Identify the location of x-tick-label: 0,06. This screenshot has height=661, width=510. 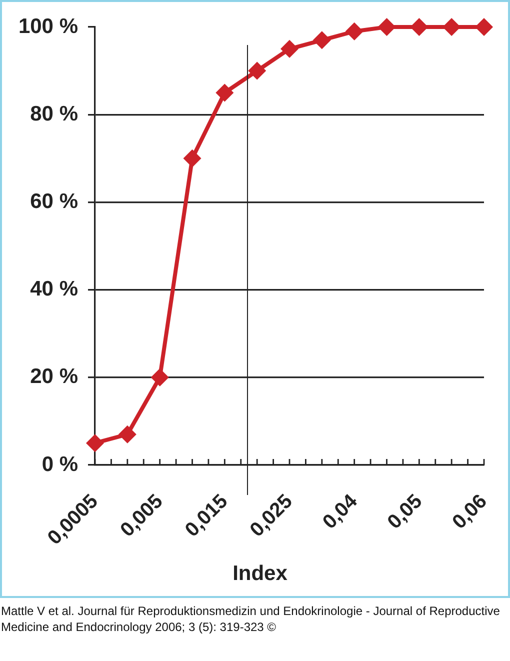
(470, 512).